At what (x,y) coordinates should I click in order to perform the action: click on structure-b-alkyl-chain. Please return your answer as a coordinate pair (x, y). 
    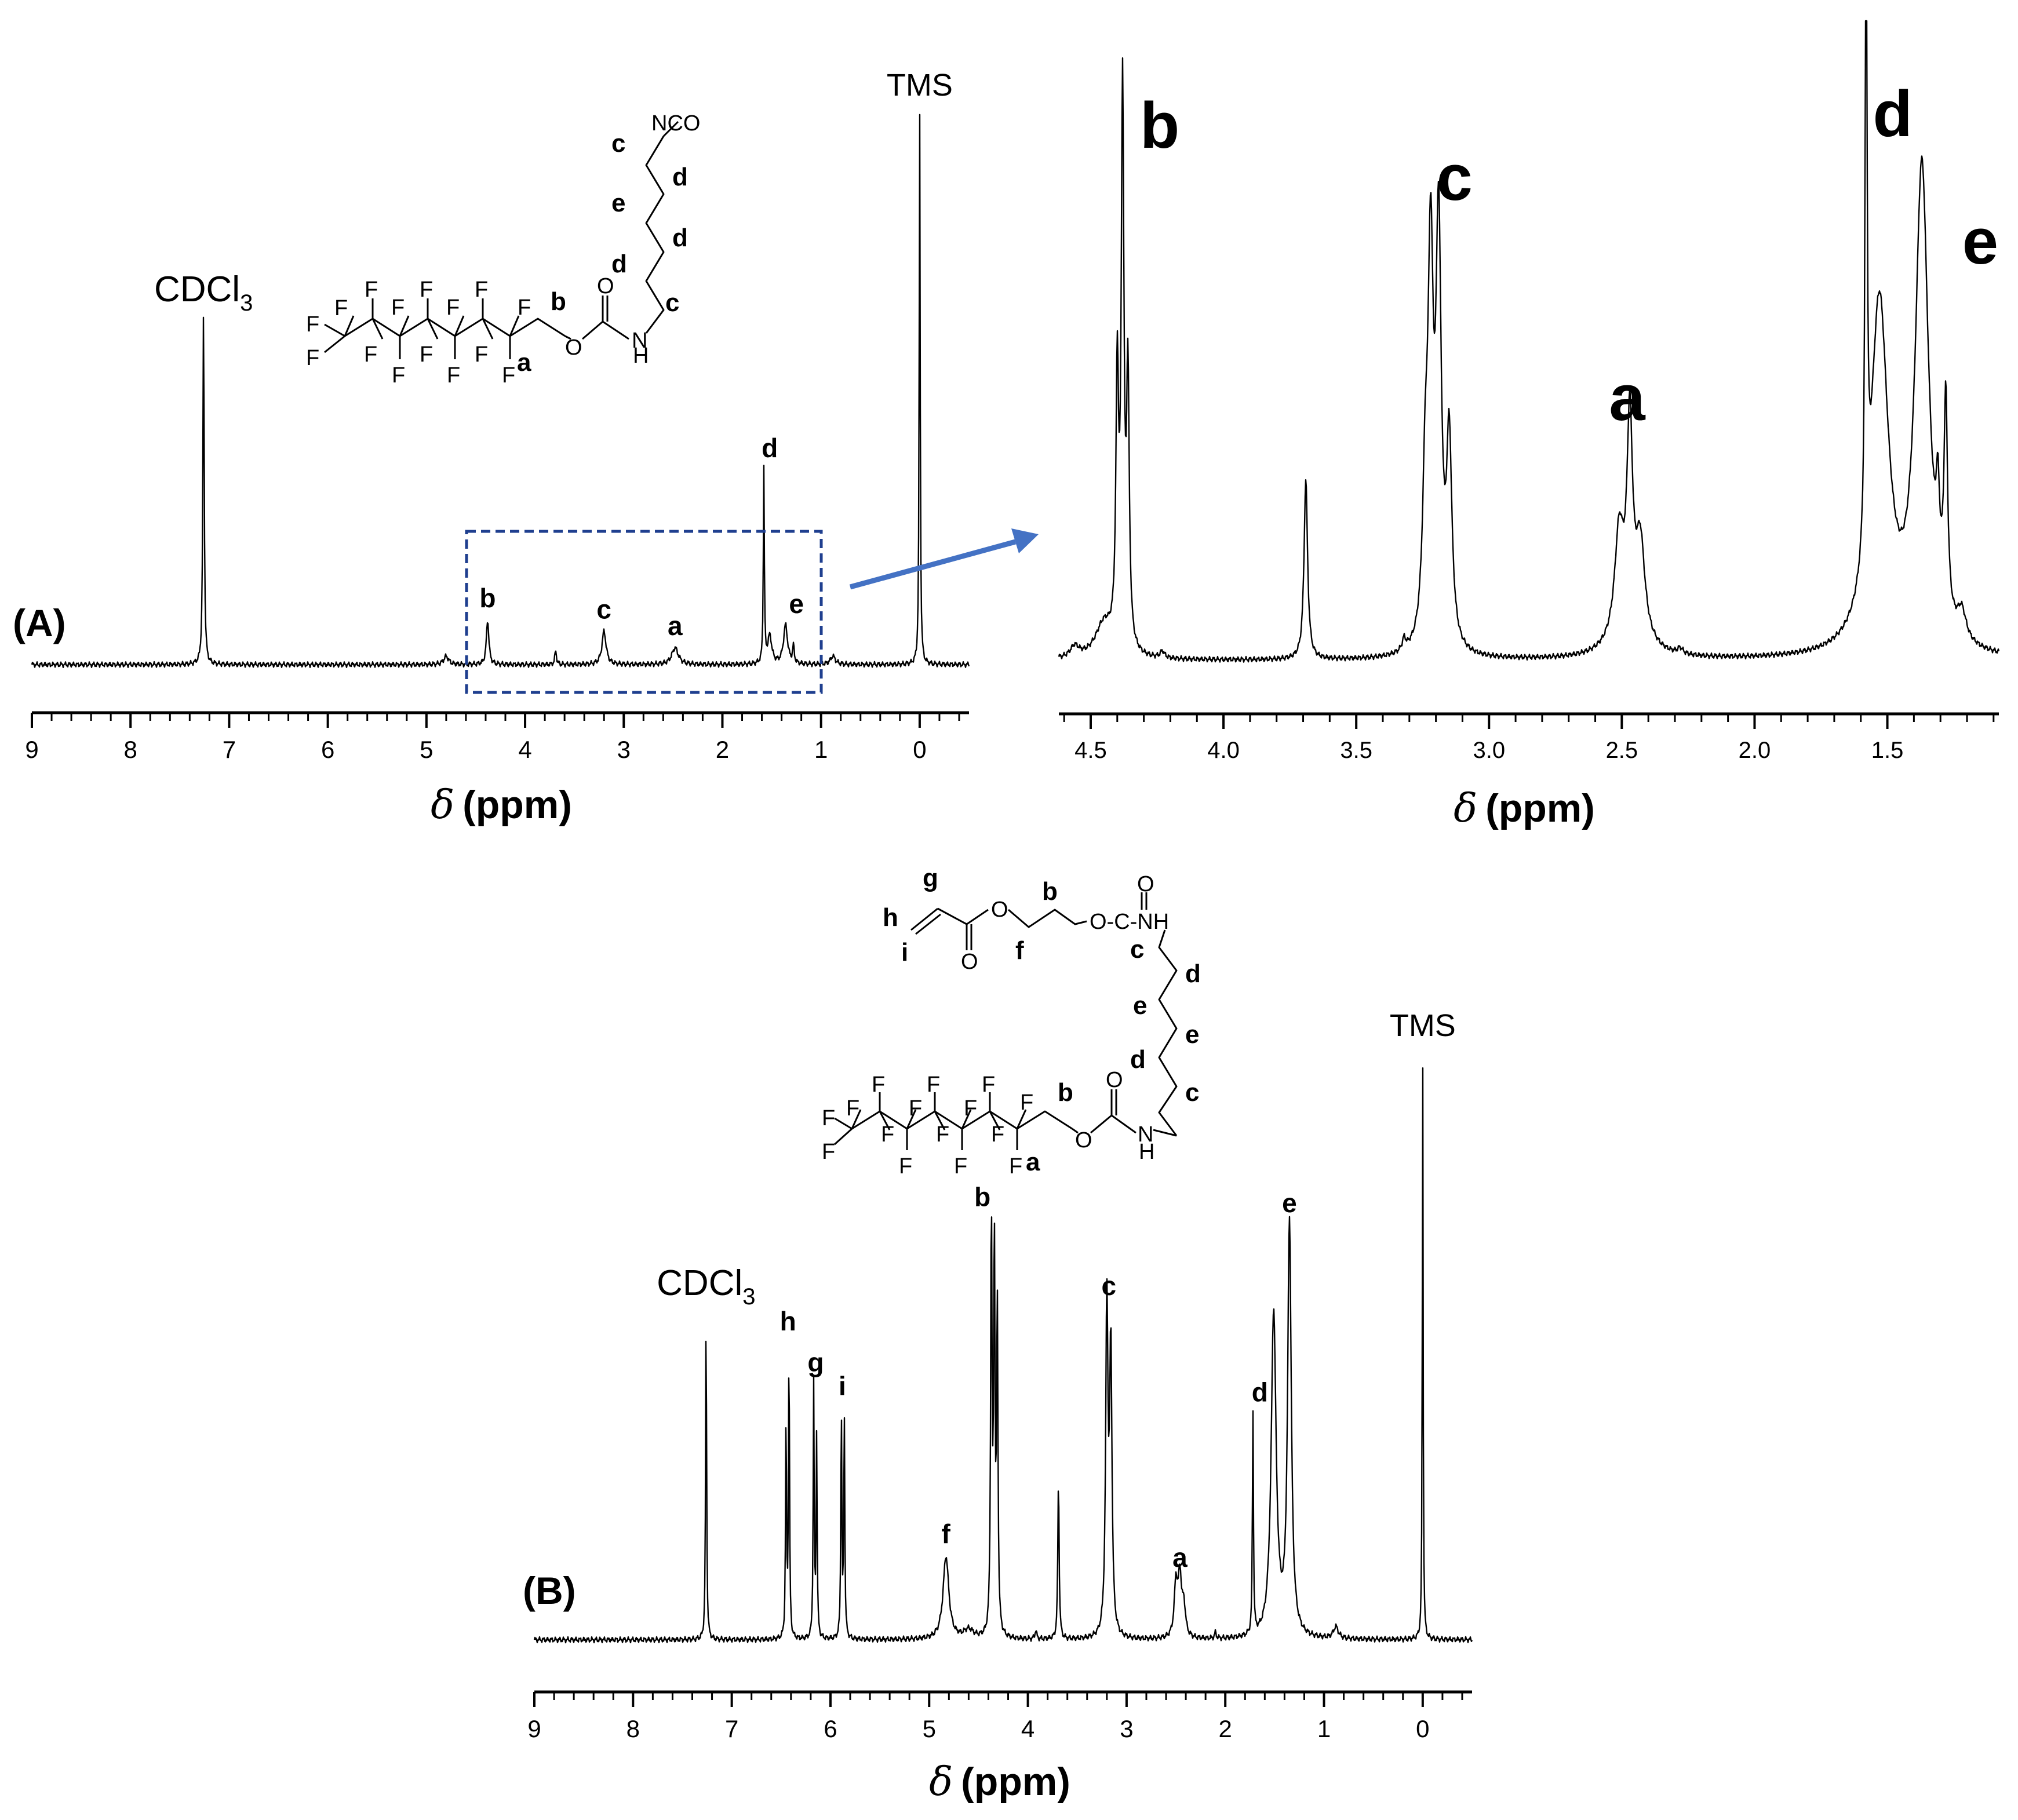
    Looking at the image, I should click on (1168, 1032).